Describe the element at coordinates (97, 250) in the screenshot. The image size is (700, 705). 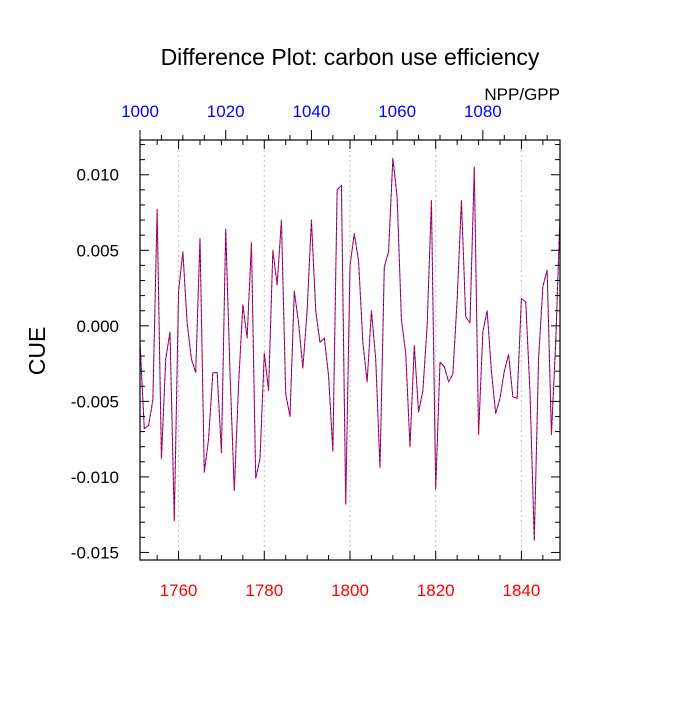
I see `y-tick-label-1: 0.005` at that location.